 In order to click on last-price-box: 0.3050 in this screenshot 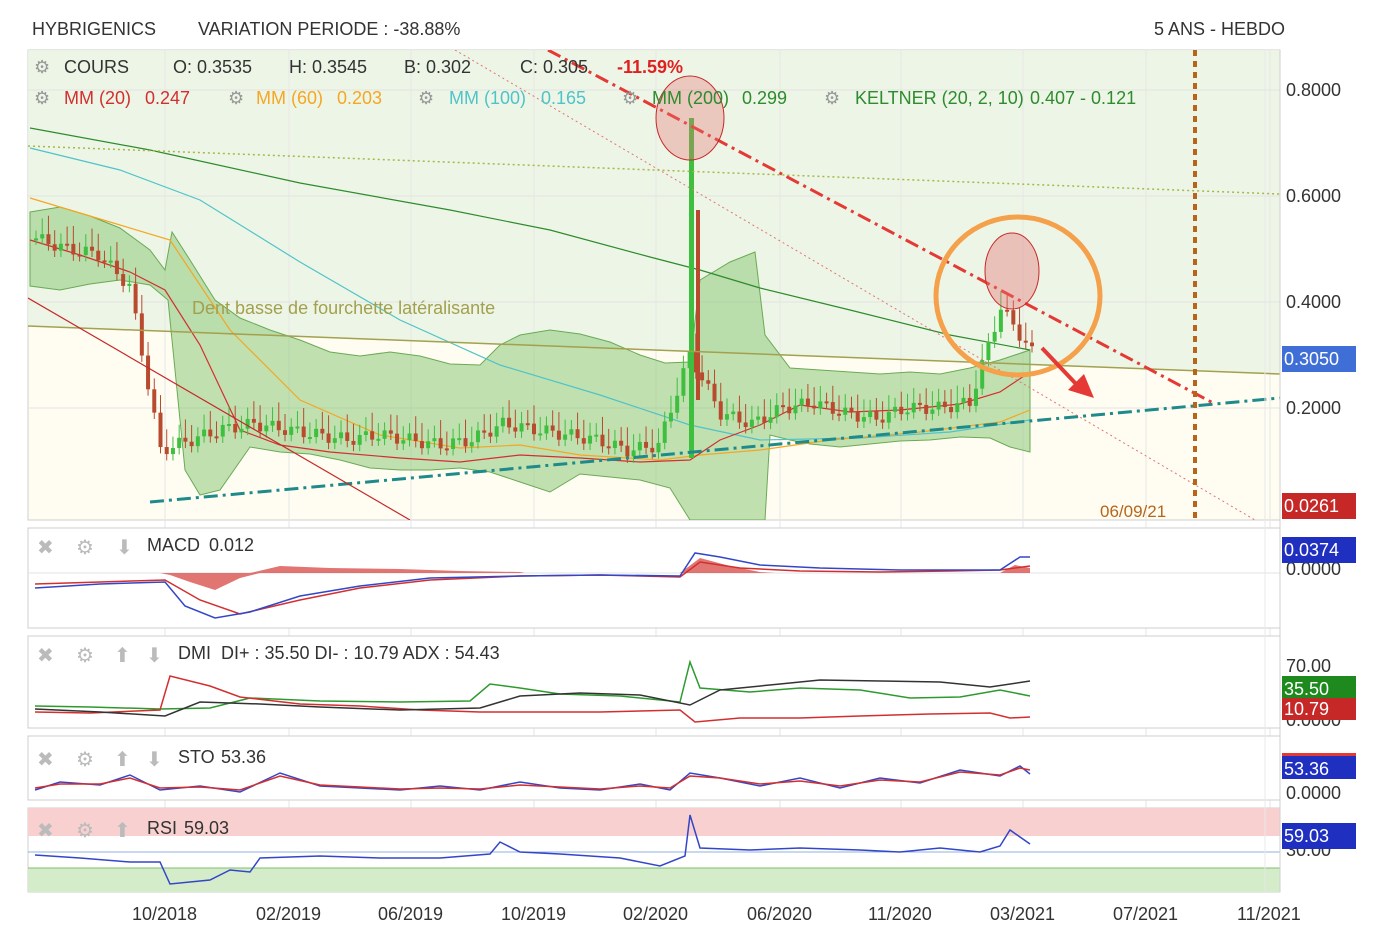, I will do `click(1319, 359)`.